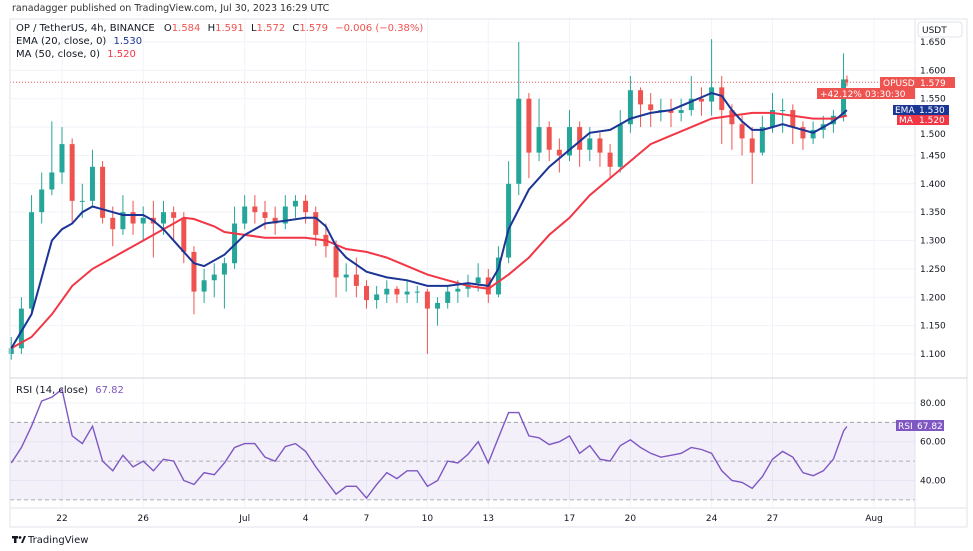  What do you see at coordinates (229, 28) in the screenshot?
I see `legend-high: 1.591` at bounding box center [229, 28].